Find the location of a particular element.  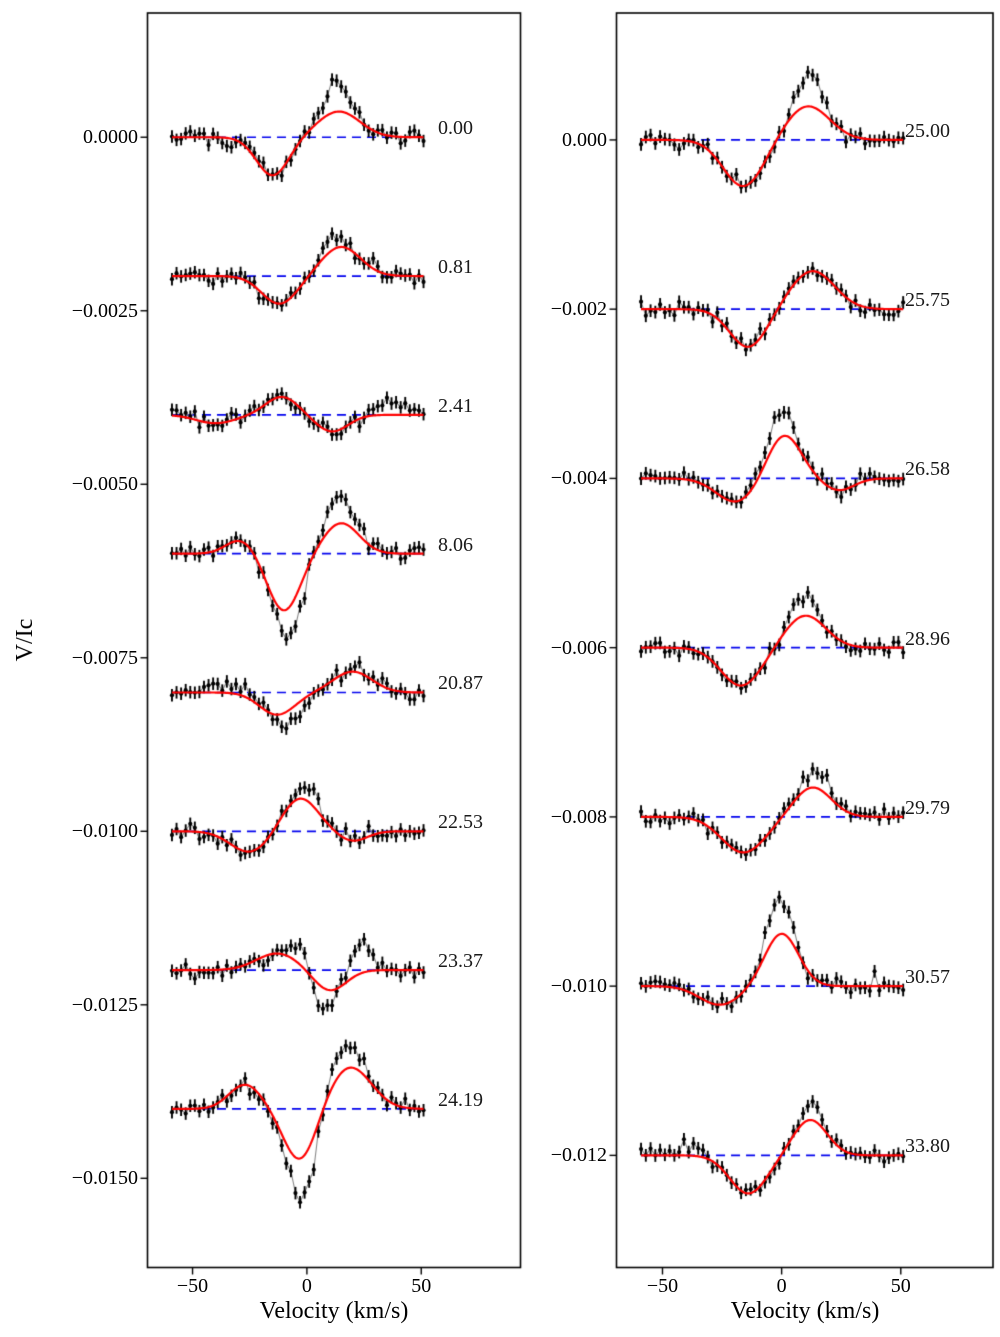

profile-label: 0.81 is located at coordinates (455, 267).